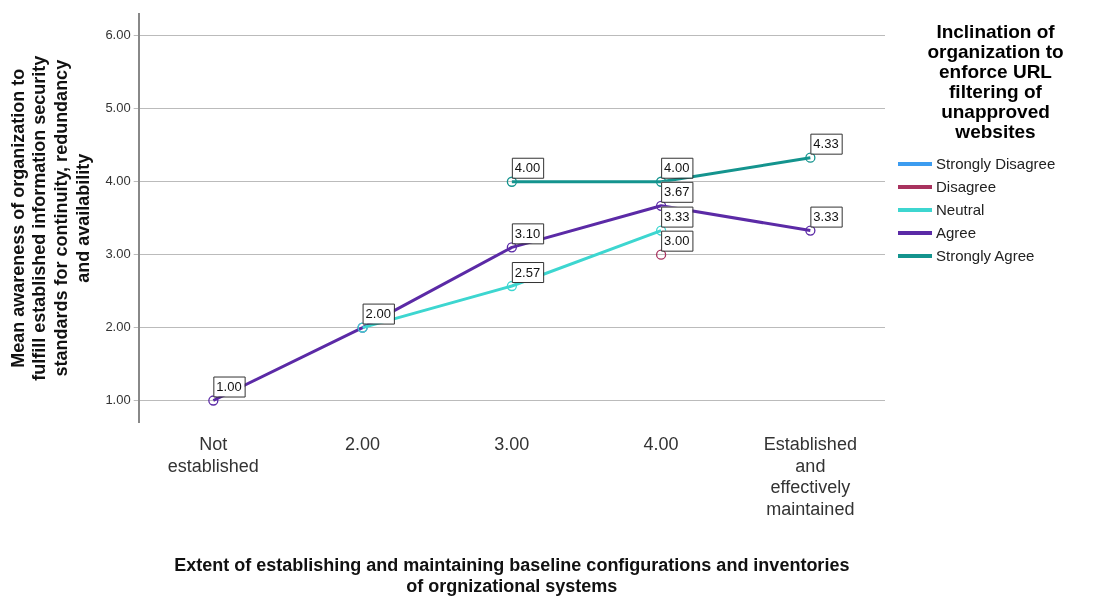  What do you see at coordinates (378, 314) in the screenshot?
I see `data-label: 2.00` at bounding box center [378, 314].